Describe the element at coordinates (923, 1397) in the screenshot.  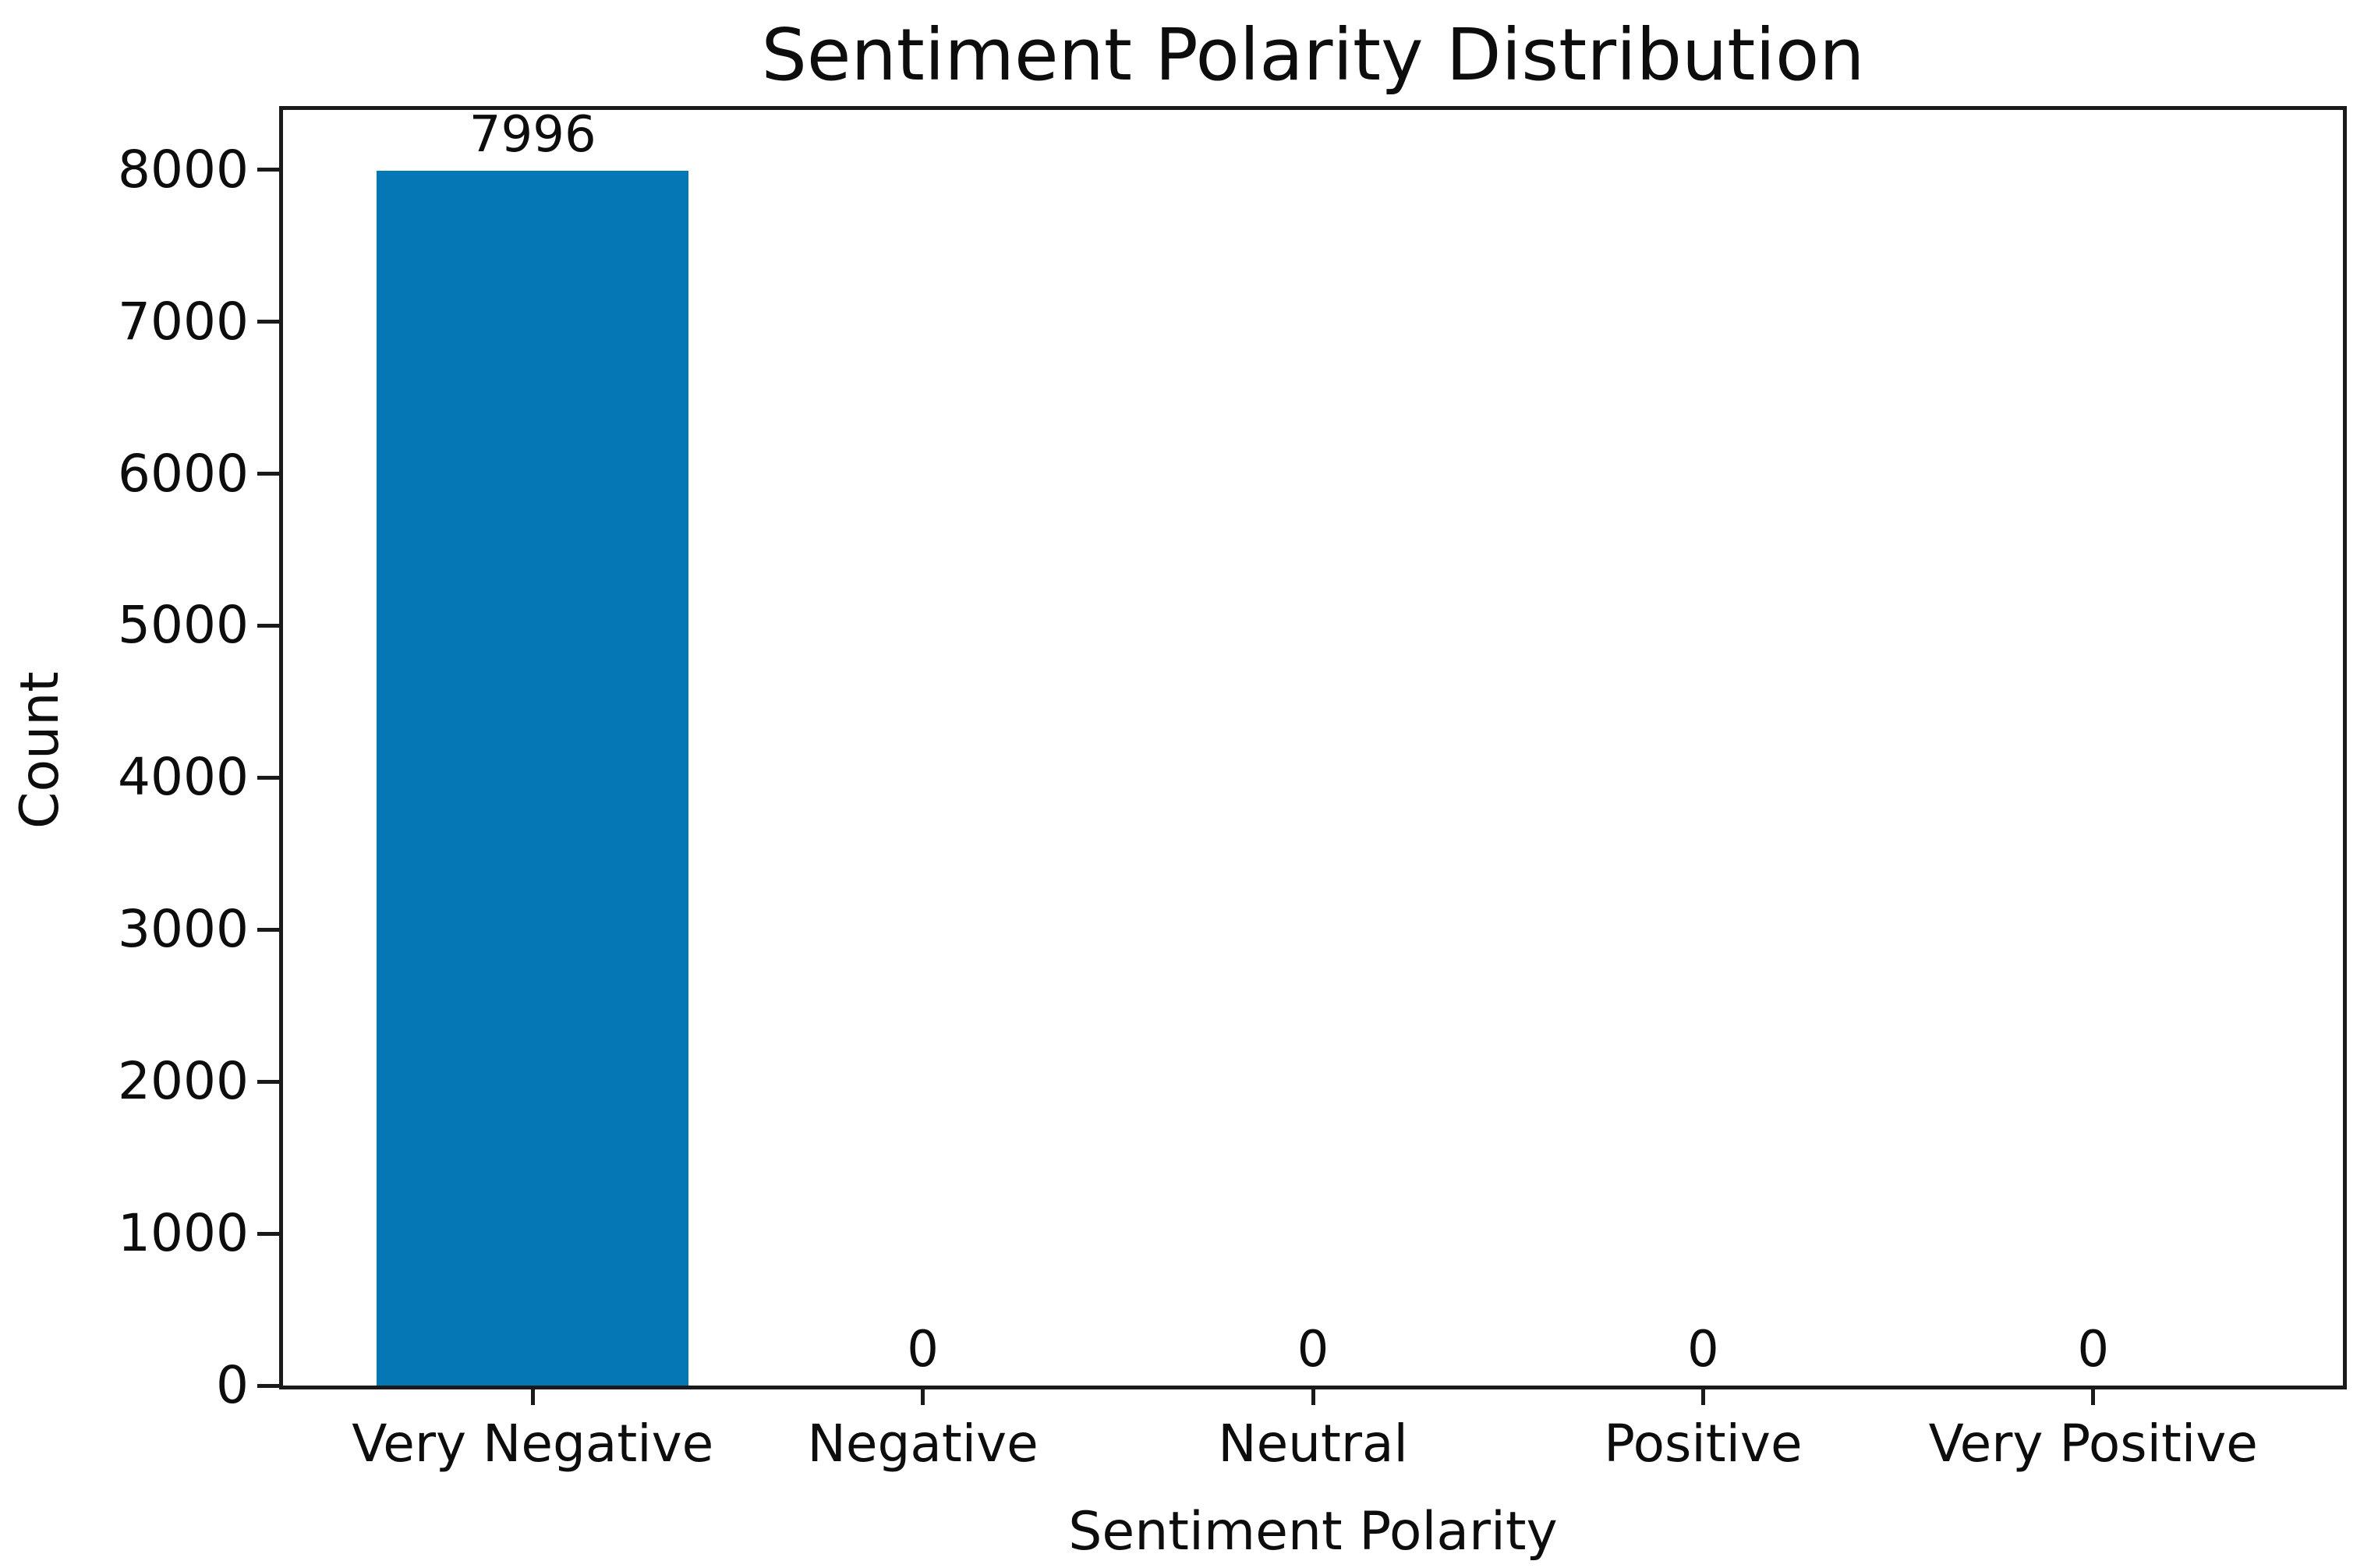
I see `x-tick-mark-negative` at that location.